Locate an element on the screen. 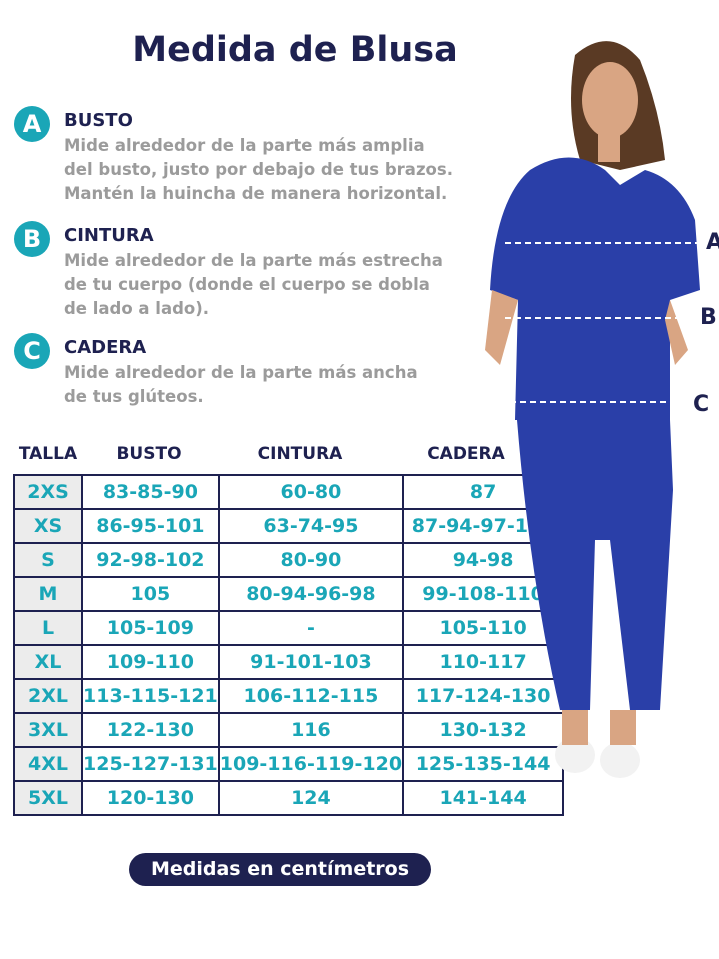  table-row: 4XL 125-127-131 109-116-119-120 125-135-144 is located at coordinates (289, 764).